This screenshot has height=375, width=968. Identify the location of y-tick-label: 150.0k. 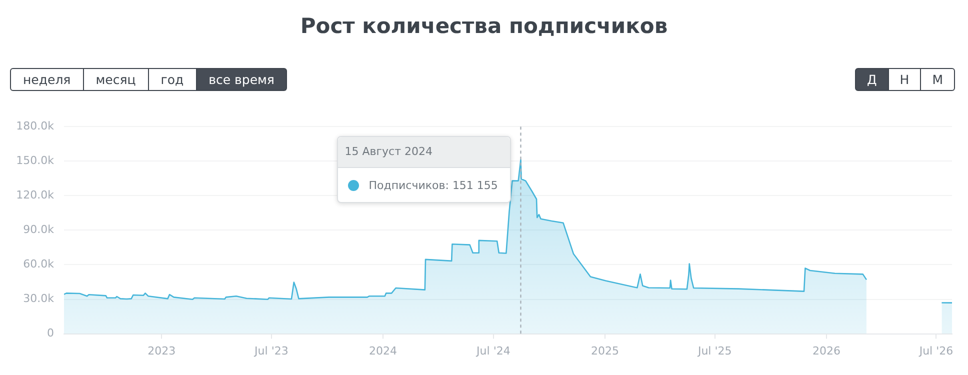
(35, 160).